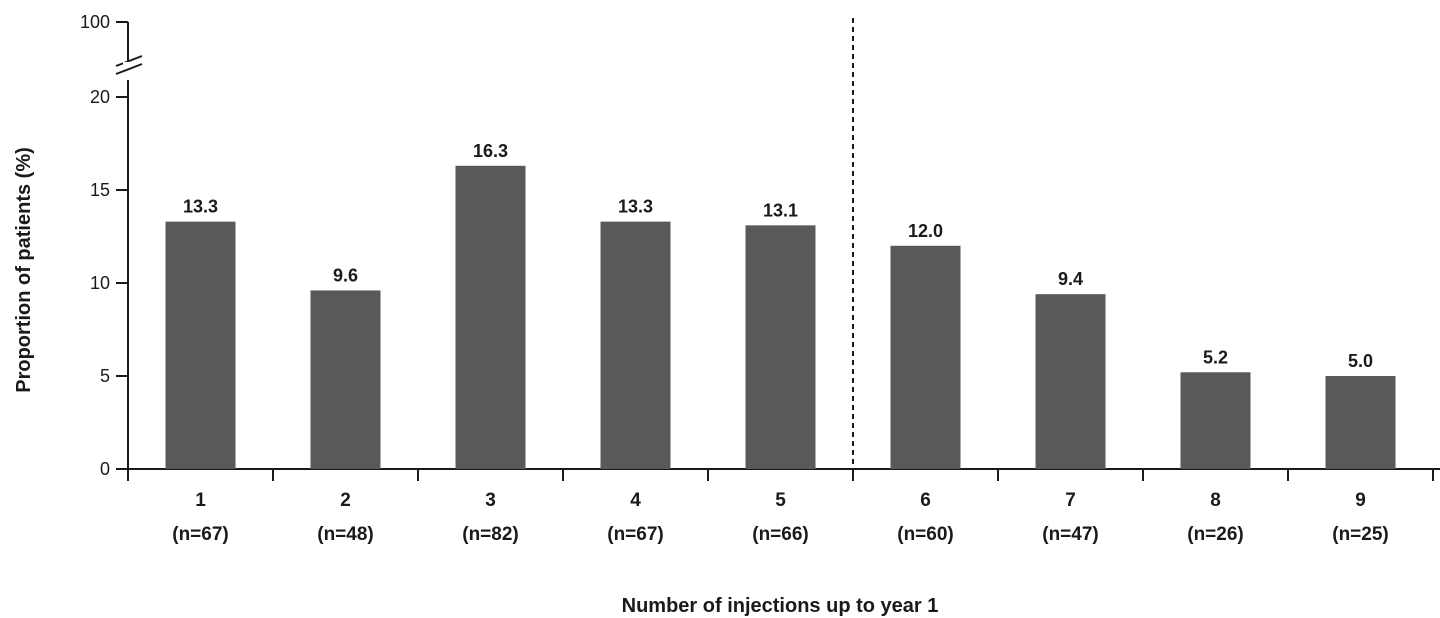  I want to click on category-label: 2, so click(345, 500).